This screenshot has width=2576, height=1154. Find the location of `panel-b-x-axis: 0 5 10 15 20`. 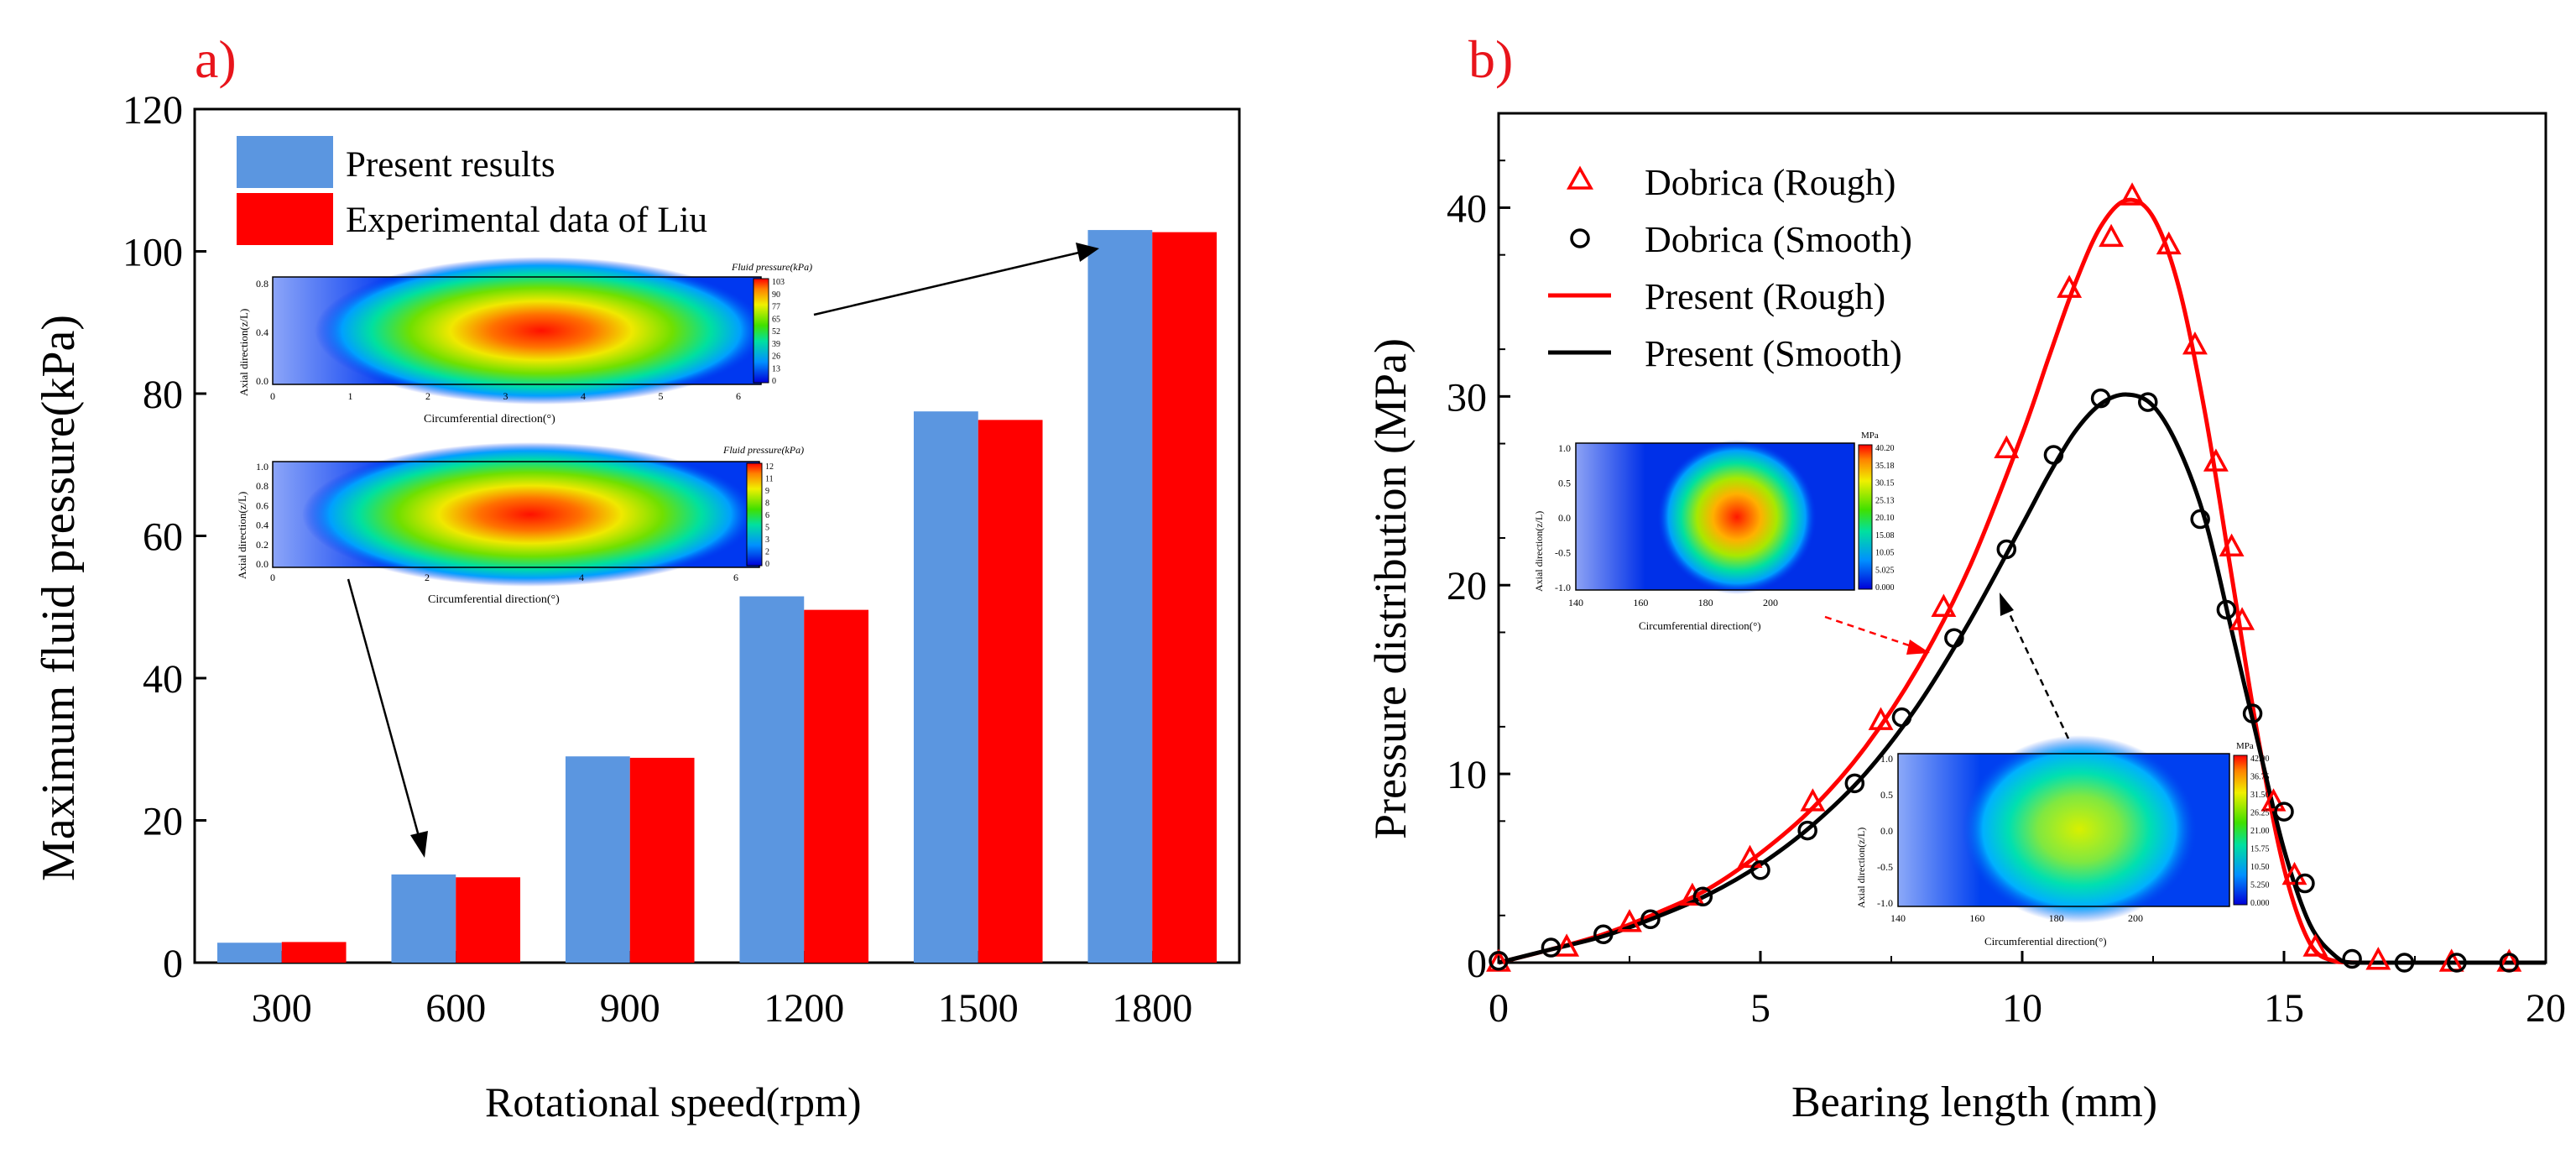

panel-b-x-axis: 0 5 10 15 20 is located at coordinates (2027, 991).